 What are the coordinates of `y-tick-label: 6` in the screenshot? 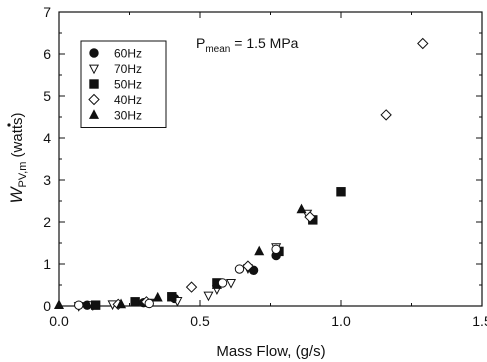 It's located at (47, 54).